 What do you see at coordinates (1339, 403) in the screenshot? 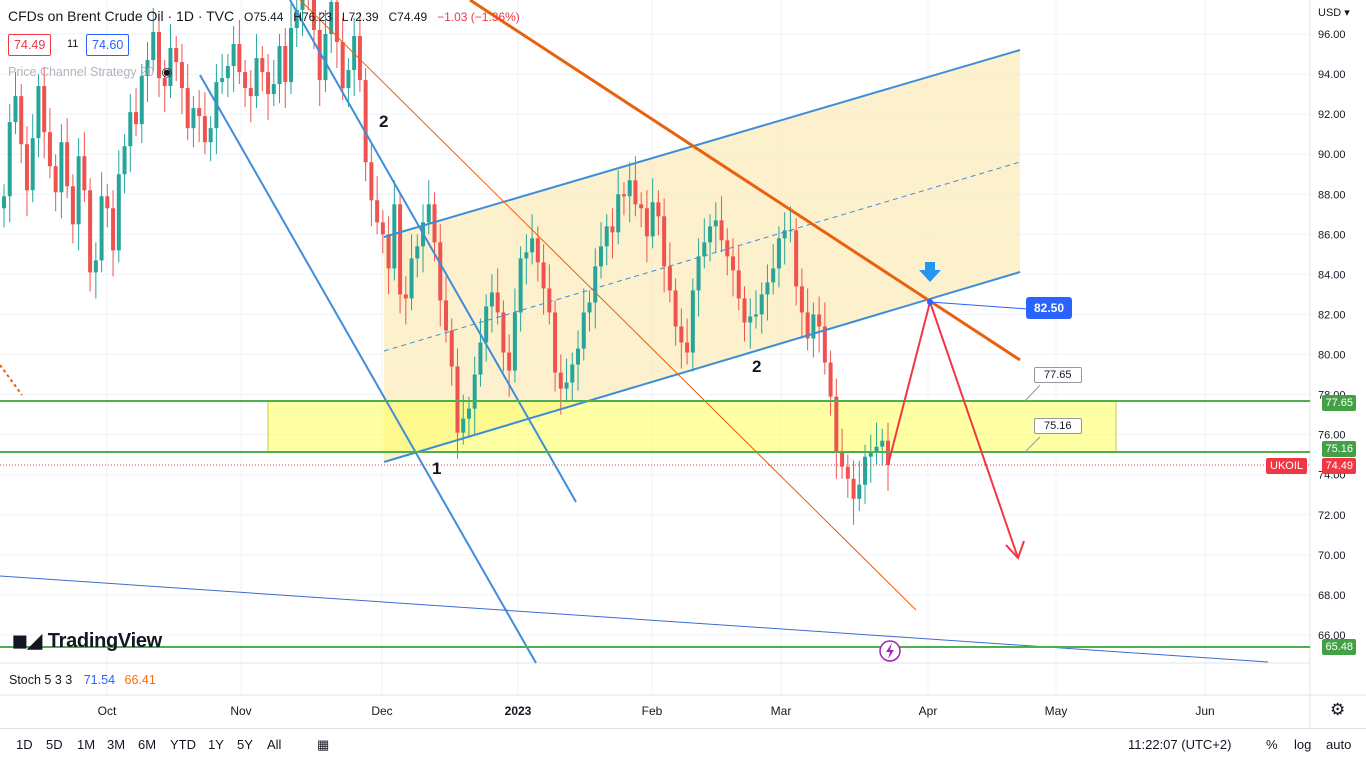
I see `level-tag-77-65: 77.65` at bounding box center [1339, 403].